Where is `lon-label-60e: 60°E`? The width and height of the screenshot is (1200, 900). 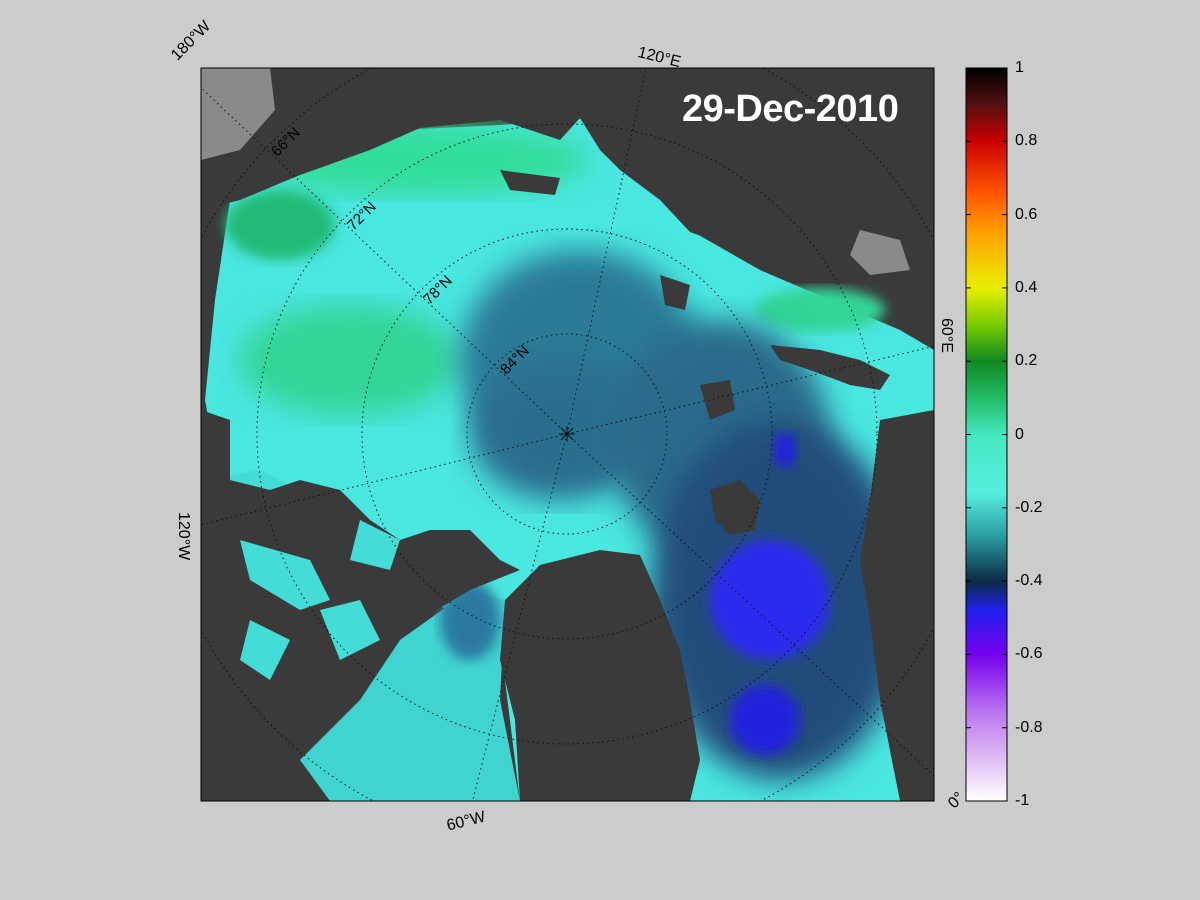 lon-label-60e: 60°E is located at coordinates (946, 335).